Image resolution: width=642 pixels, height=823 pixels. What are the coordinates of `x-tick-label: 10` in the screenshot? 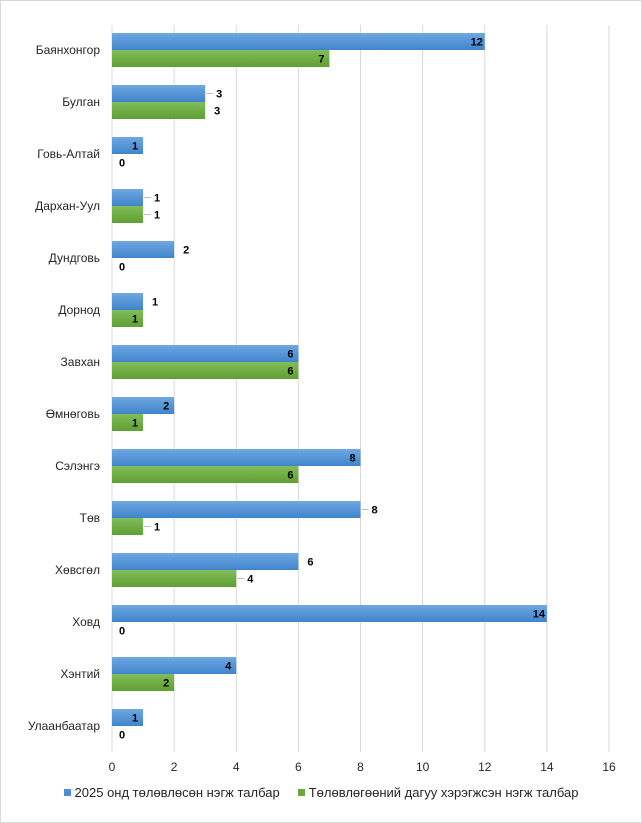 It's located at (423, 767).